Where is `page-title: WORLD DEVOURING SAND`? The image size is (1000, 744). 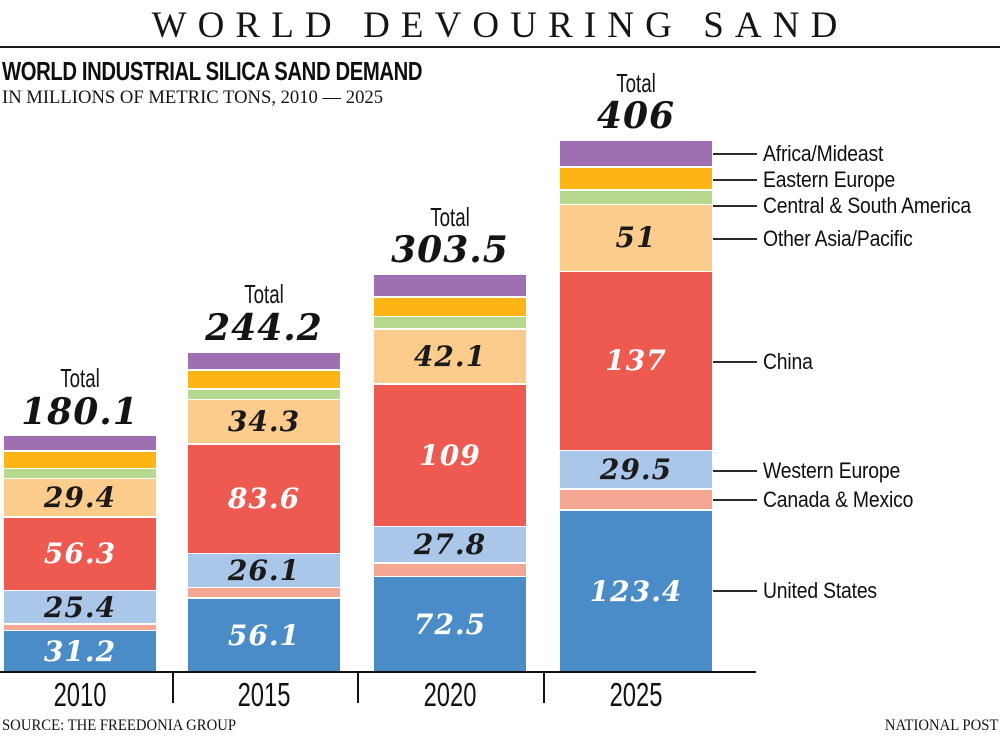
page-title: WORLD DEVOURING SAND is located at coordinates (500, 25).